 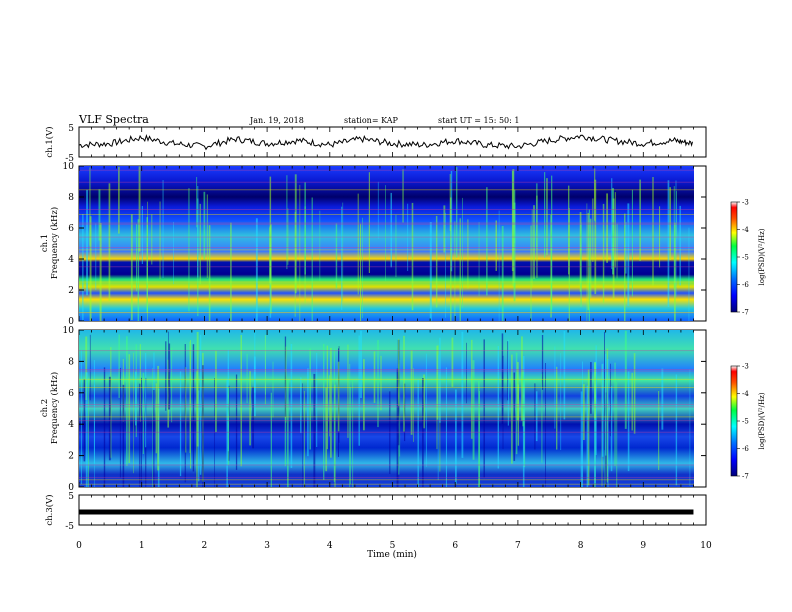 What do you see at coordinates (45, 408) in the screenshot?
I see `ch2-spectrogram-channel-label: ch.2` at bounding box center [45, 408].